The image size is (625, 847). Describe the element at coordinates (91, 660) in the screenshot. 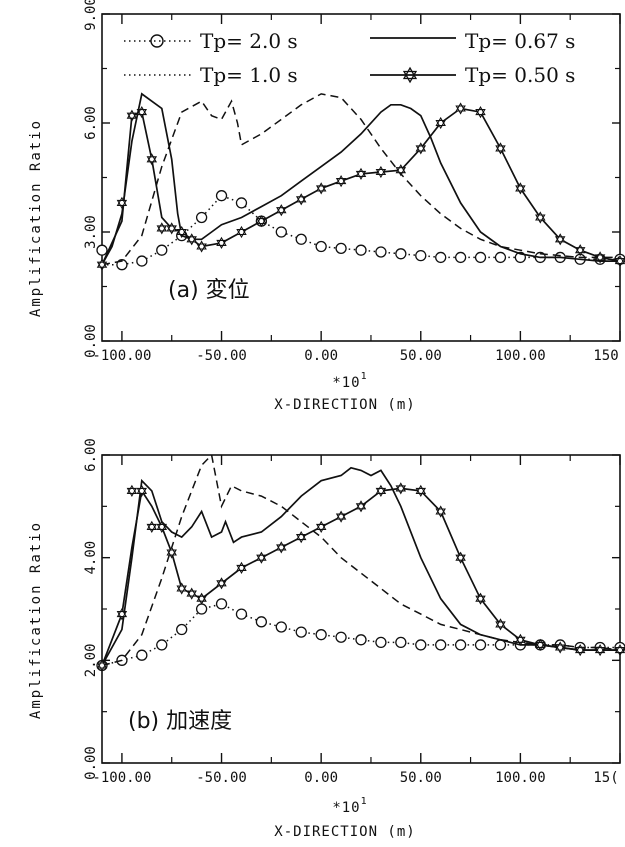

I see `y-tick-label-b-1: 2.00` at that location.